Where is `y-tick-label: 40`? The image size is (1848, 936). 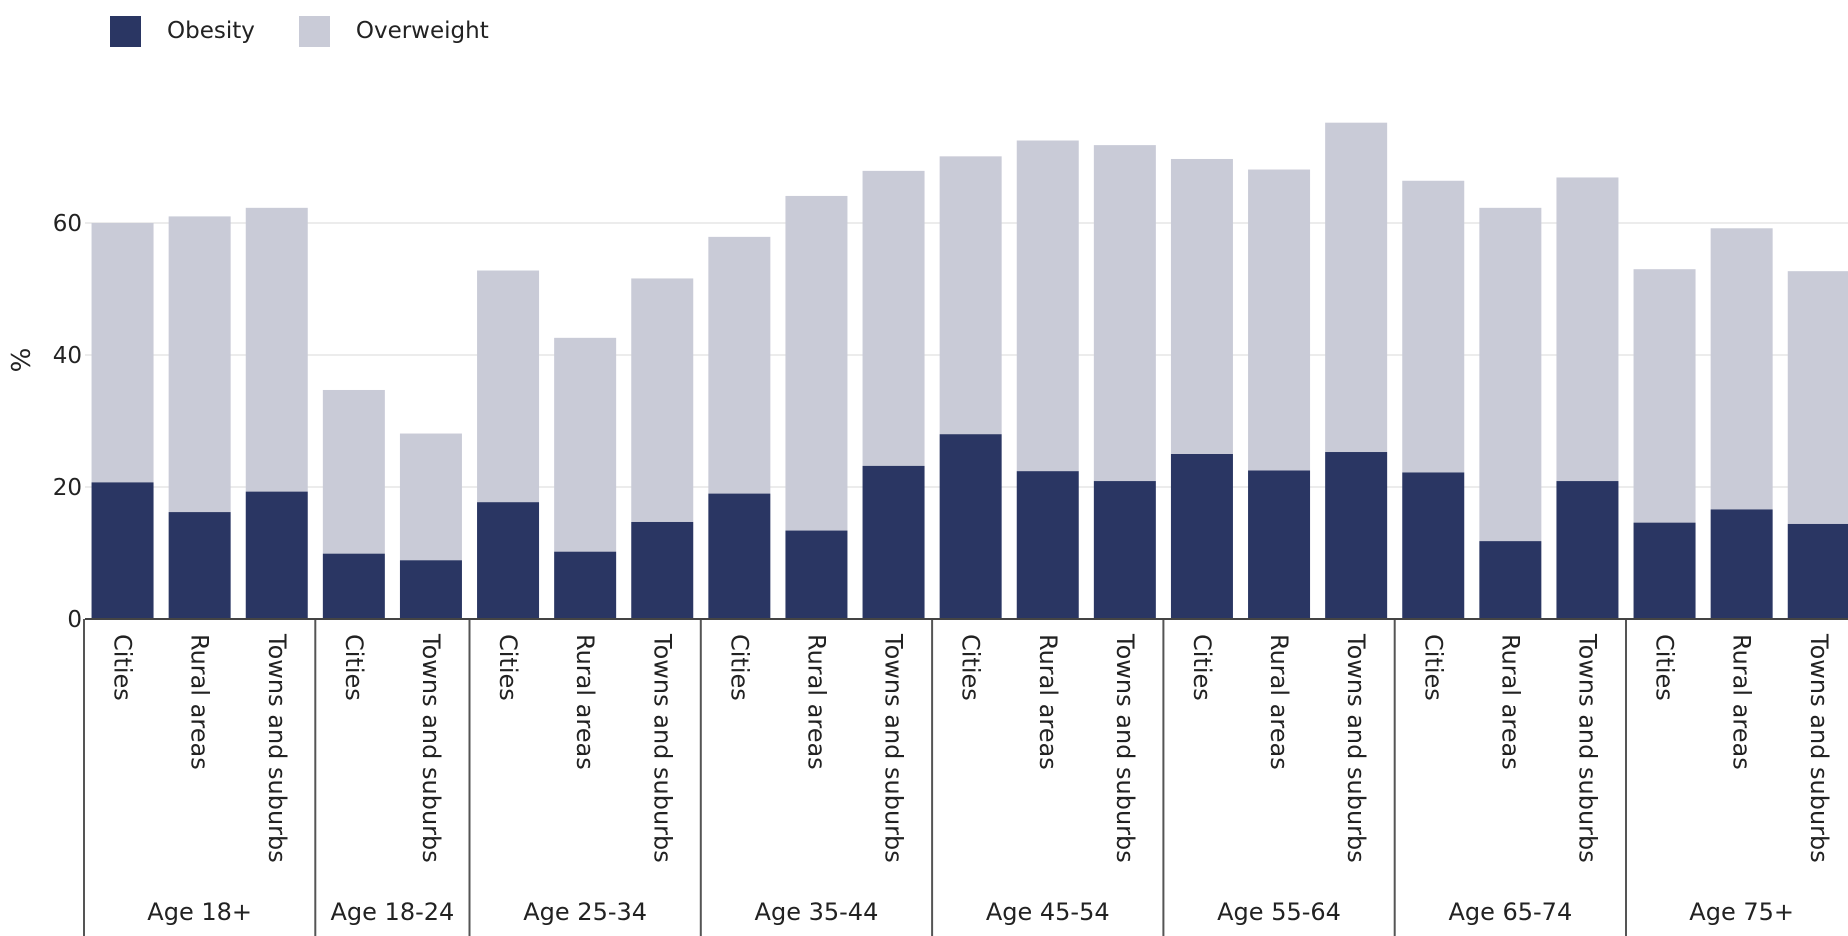 y-tick-label: 40 is located at coordinates (67, 356).